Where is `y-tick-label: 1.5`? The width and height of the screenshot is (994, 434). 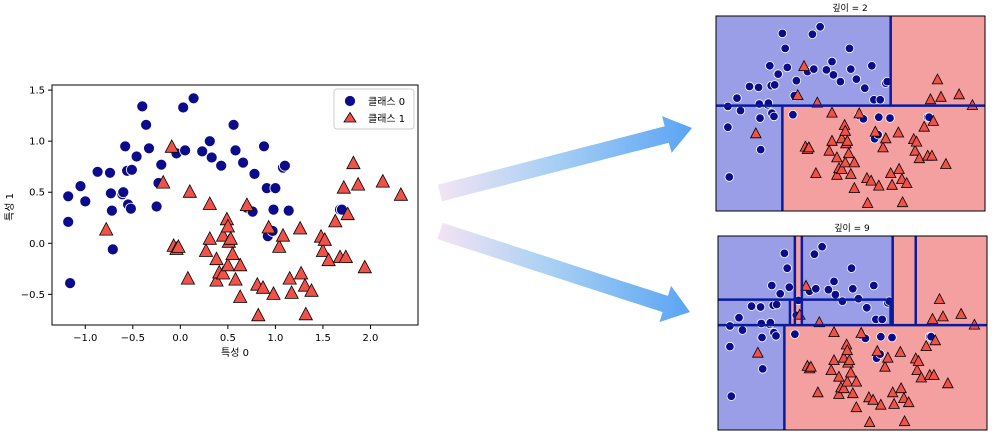 y-tick-label: 1.5 is located at coordinates (37, 91).